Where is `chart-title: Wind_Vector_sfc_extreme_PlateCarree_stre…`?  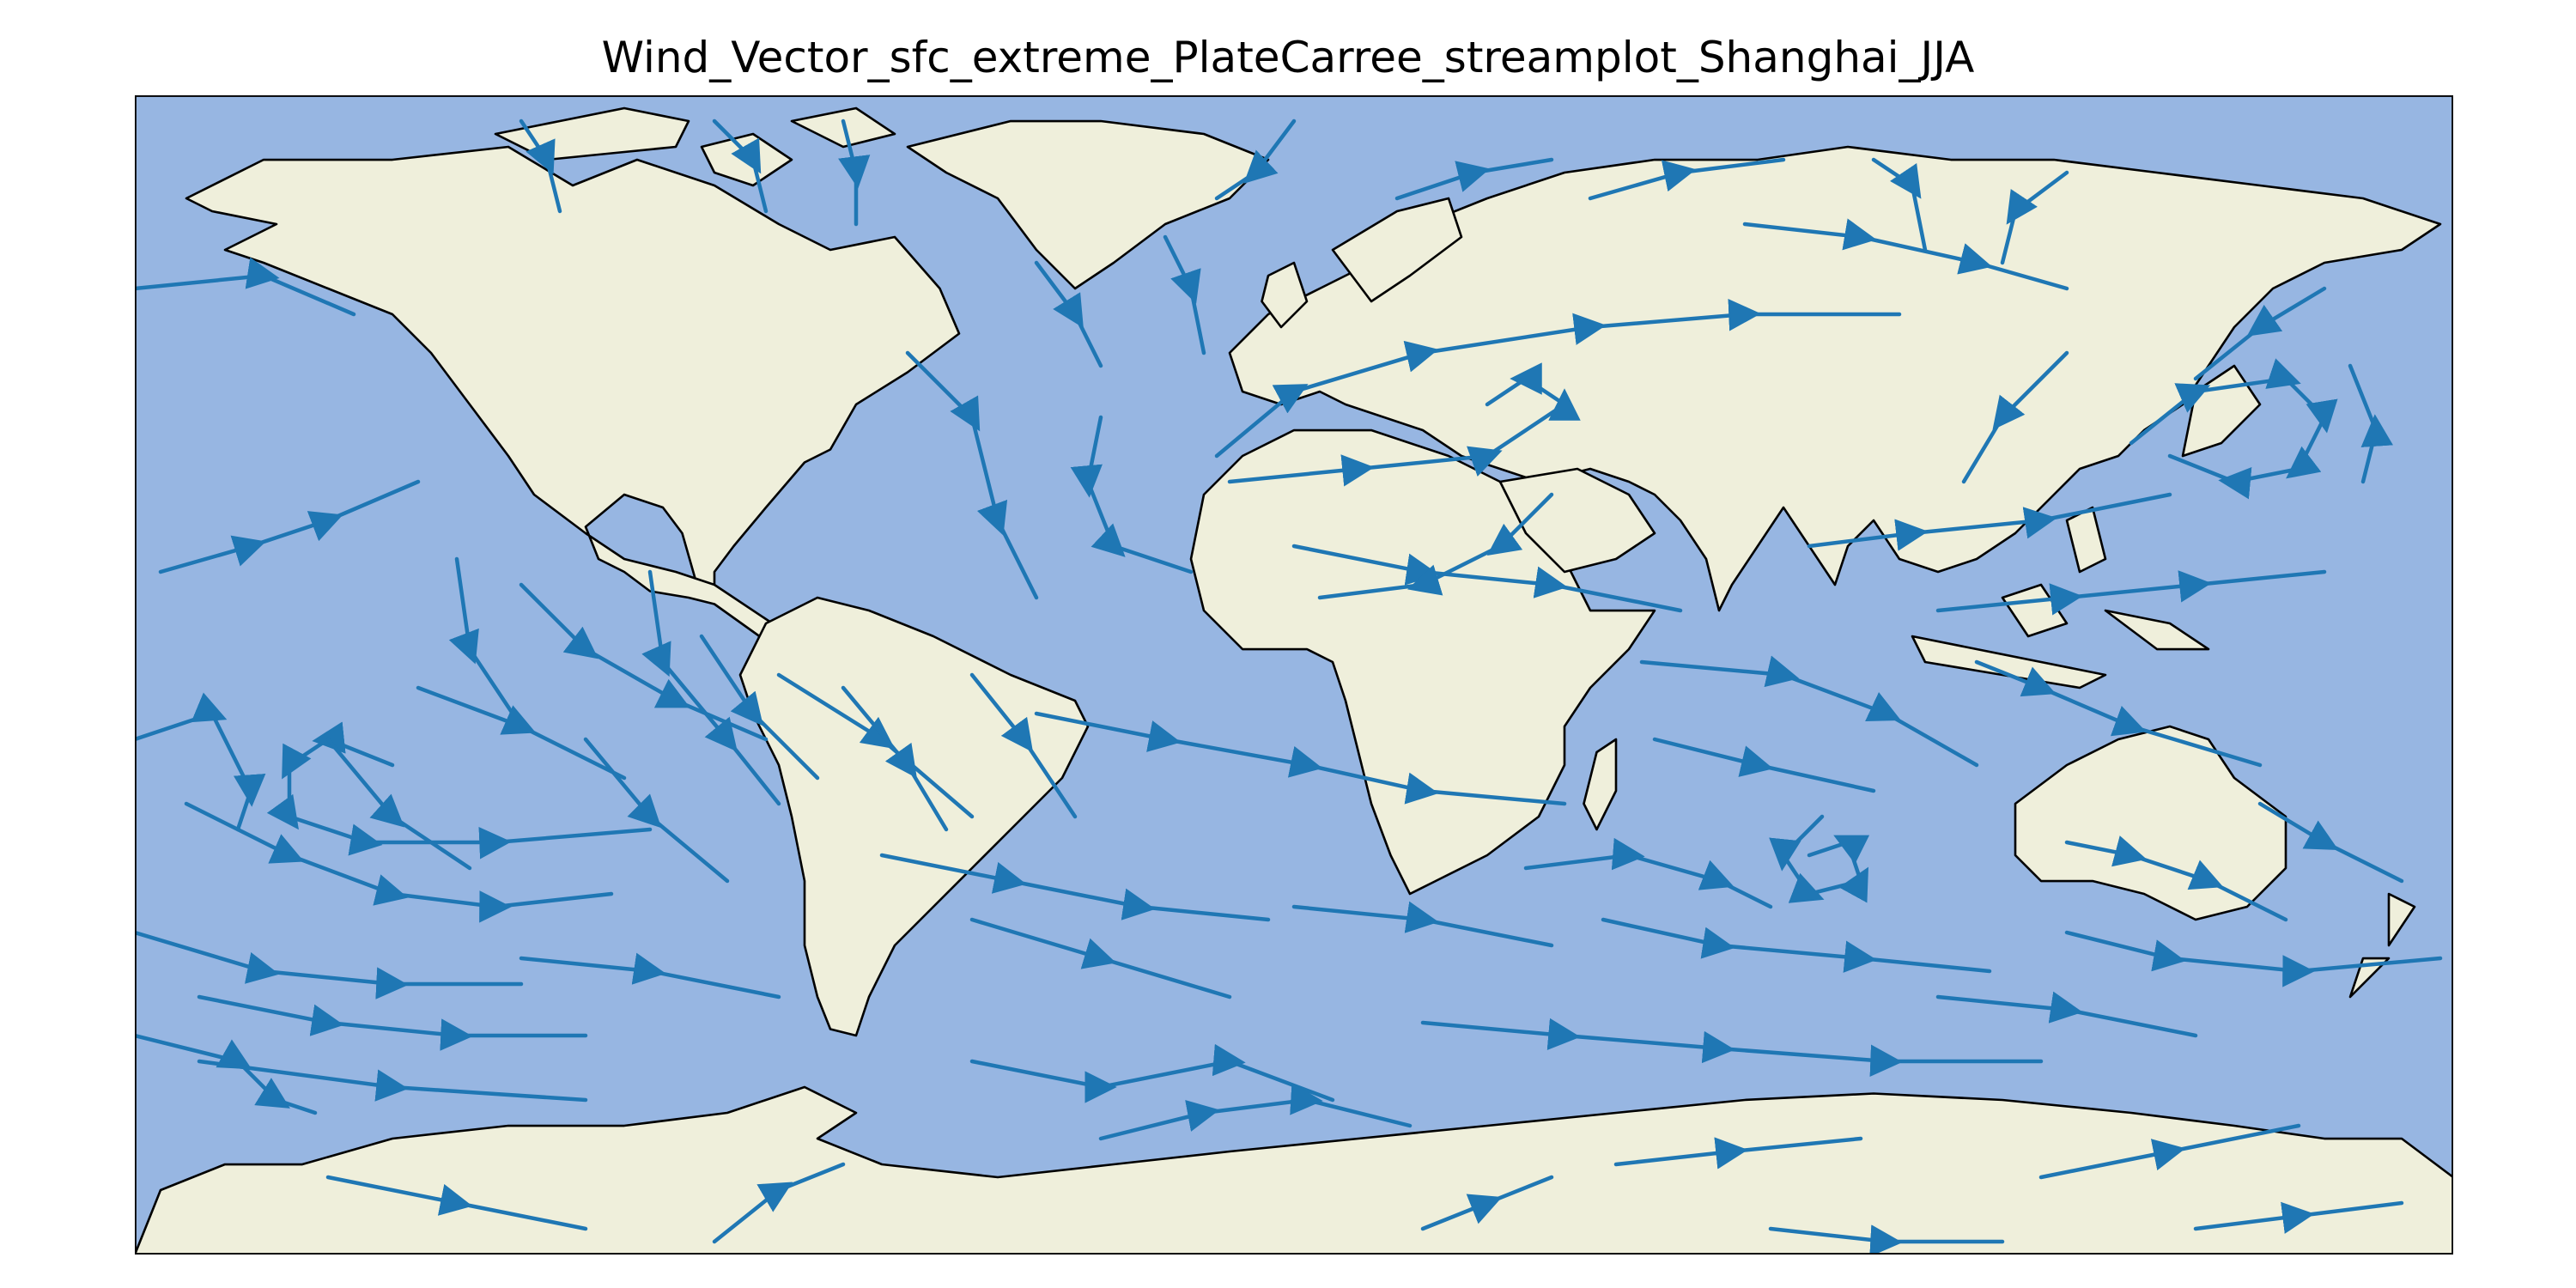 chart-title: Wind_Vector_sfc_extreme_PlateCarree_stre… is located at coordinates (1288, 58).